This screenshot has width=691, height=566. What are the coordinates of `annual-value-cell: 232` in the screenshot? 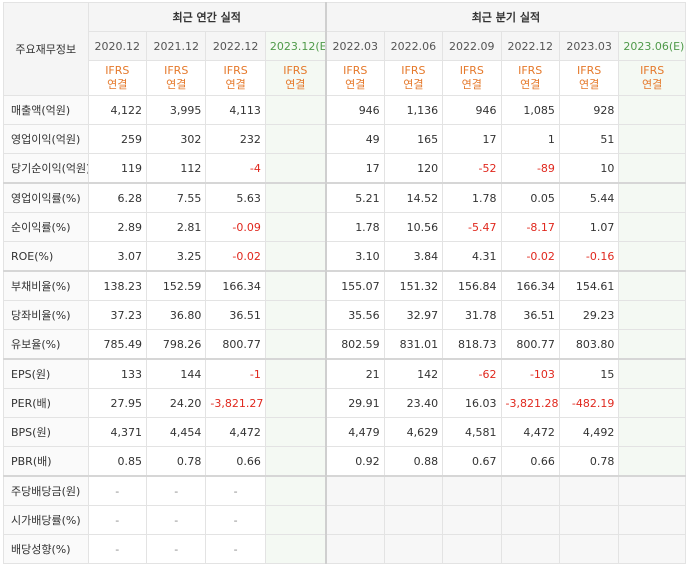 It's located at (235, 139).